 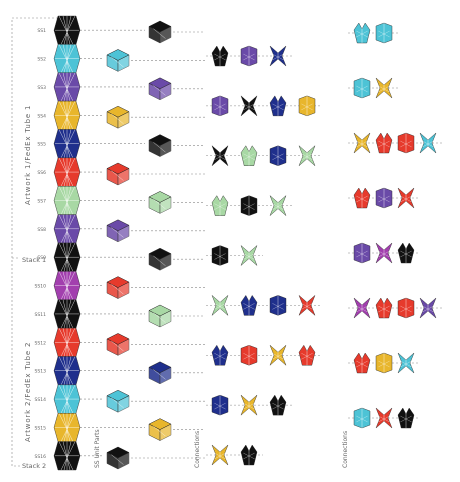 I want to click on vertical-stack, so click(x=67, y=243).